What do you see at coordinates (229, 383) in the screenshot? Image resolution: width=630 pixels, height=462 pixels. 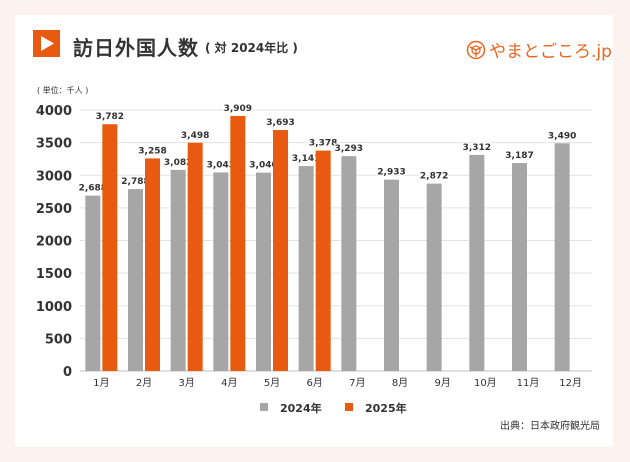 I see `x-tick-label: 4月` at bounding box center [229, 383].